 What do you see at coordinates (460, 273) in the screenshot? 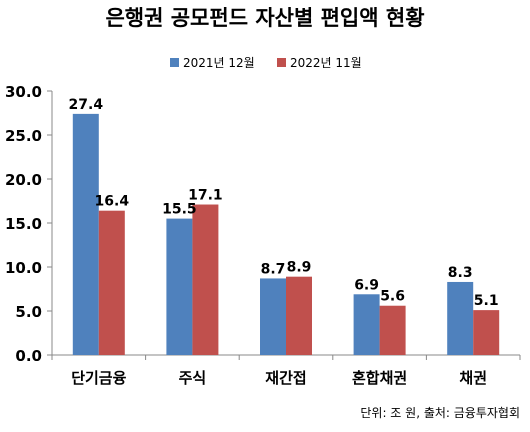
I see `data-label: 8.3` at bounding box center [460, 273].